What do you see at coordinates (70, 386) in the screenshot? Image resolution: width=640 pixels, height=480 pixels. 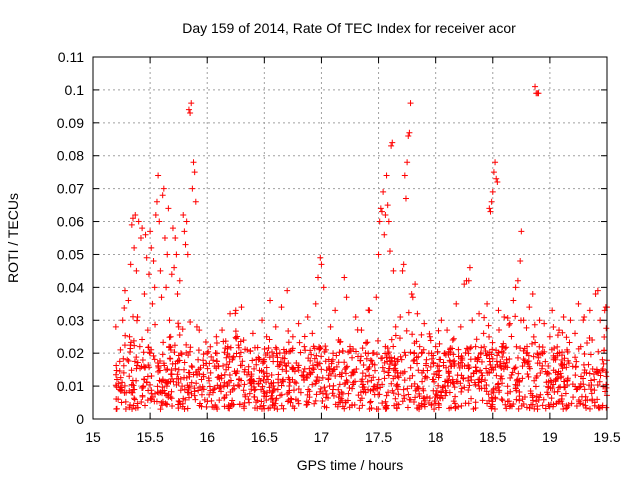 I see `y-tick-label: 0.01` at bounding box center [70, 386].